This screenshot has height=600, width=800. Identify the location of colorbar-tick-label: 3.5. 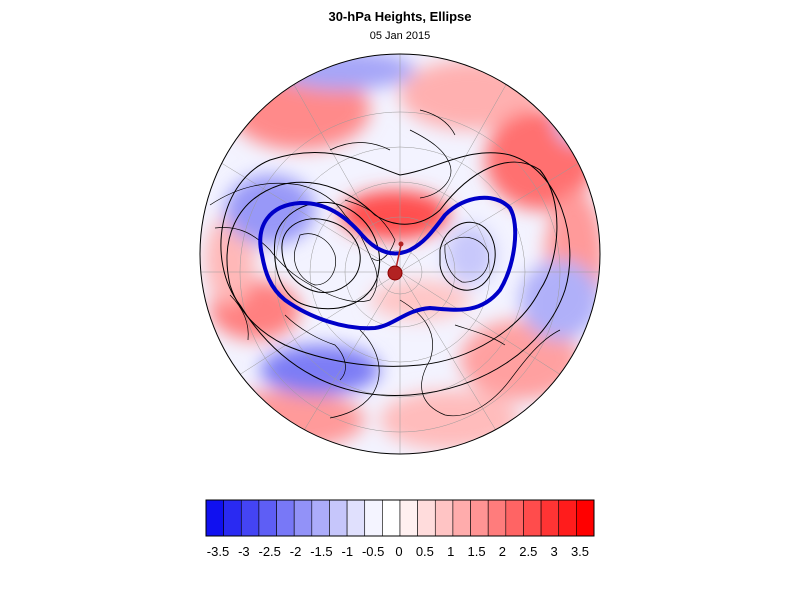
(580, 551).